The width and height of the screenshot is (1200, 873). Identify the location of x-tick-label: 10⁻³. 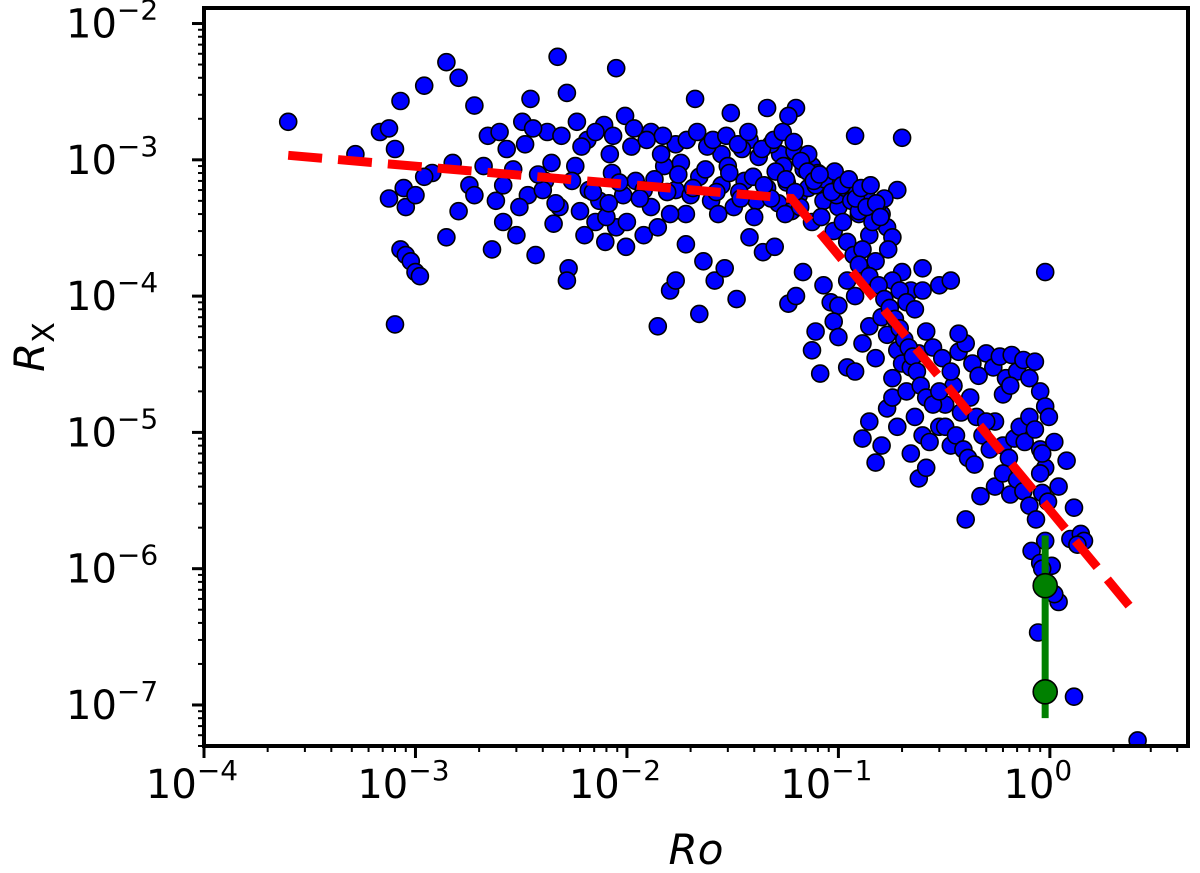
(403, 781).